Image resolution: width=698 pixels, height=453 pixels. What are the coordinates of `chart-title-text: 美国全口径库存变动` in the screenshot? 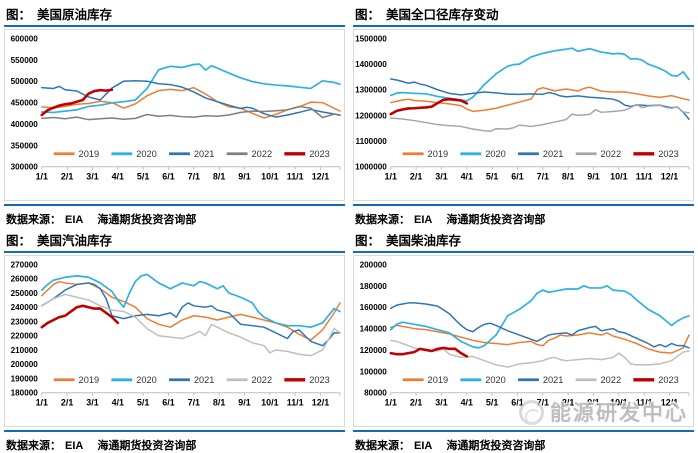 It's located at (442, 15).